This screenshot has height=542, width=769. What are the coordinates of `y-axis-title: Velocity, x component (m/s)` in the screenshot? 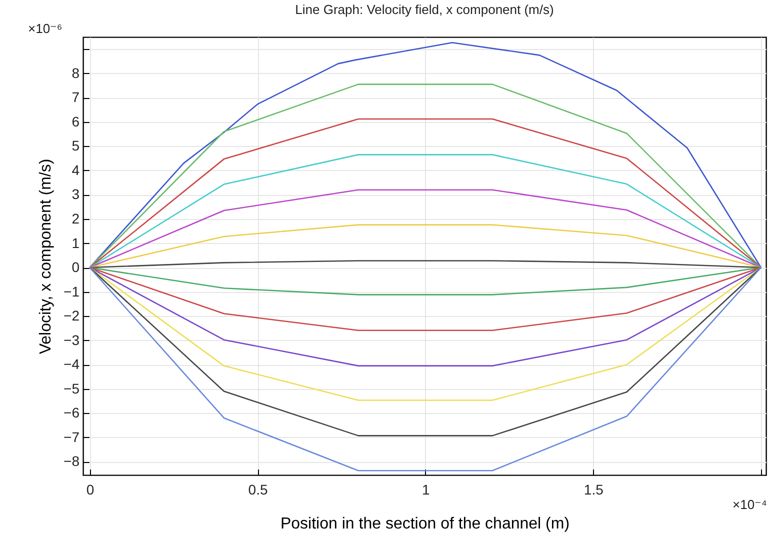 It's located at (46, 256).